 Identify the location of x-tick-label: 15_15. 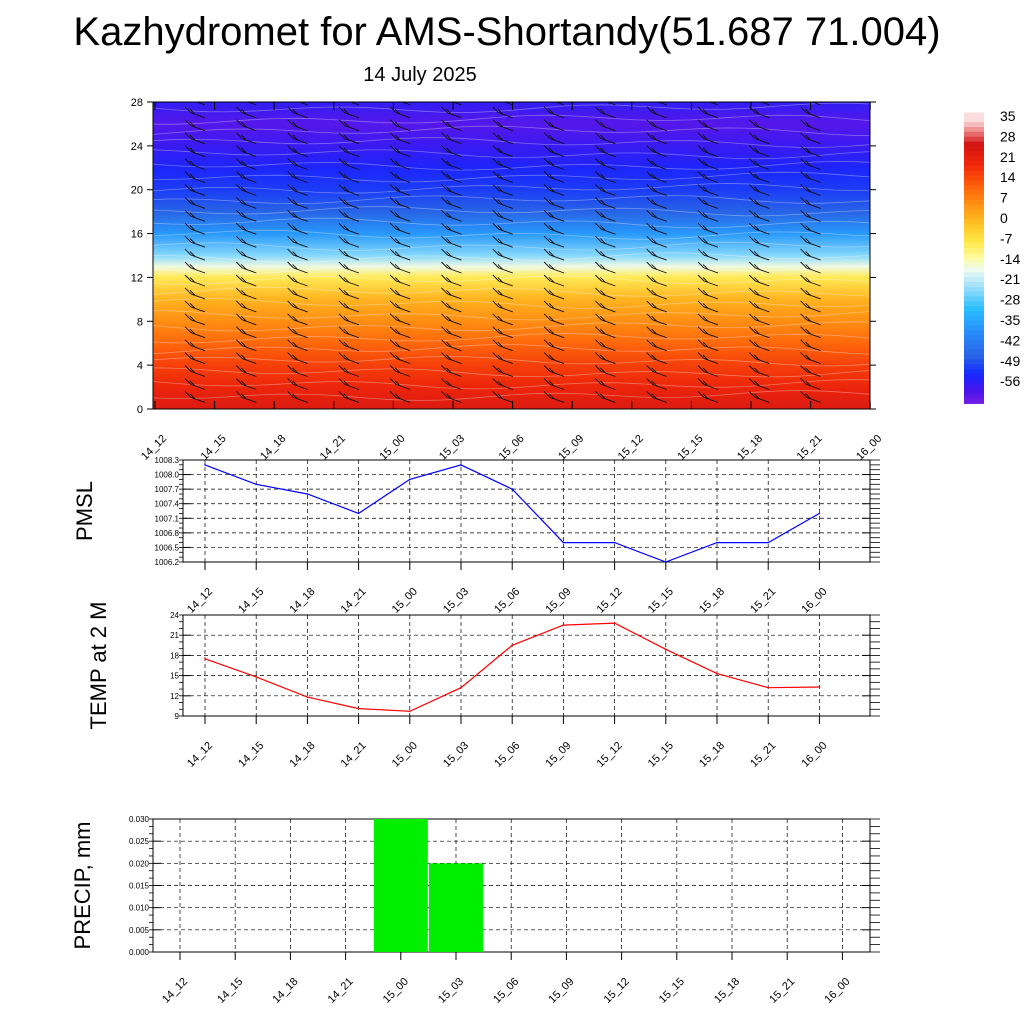
(661, 601).